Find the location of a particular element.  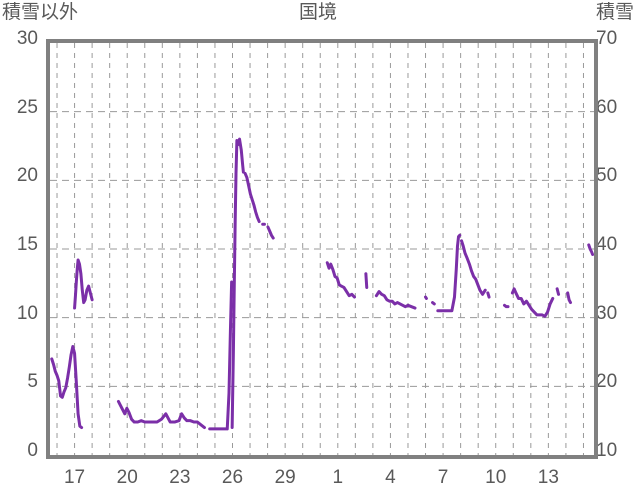

x-tick-13: 13 is located at coordinates (548, 477).